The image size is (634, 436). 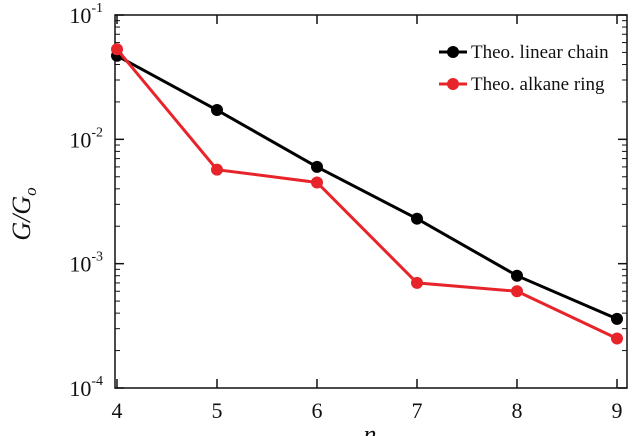 What do you see at coordinates (538, 84) in the screenshot?
I see `legend-label-theo-alkane-ring: Theo. alkane ring` at bounding box center [538, 84].